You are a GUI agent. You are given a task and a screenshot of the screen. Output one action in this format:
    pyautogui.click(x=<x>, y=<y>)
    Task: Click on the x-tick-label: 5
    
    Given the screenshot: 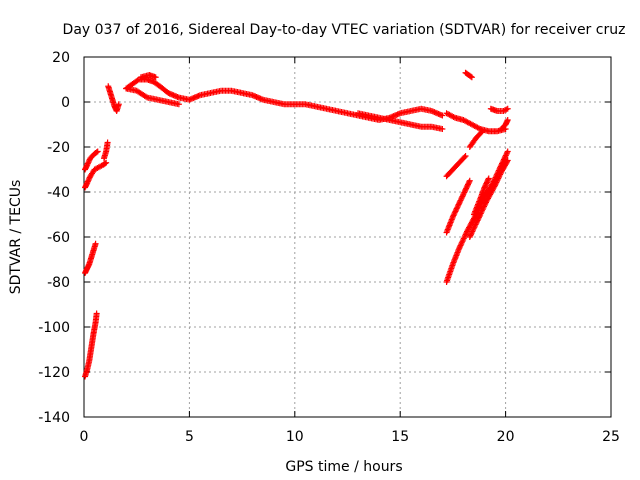 What is the action you would take?
    pyautogui.click(x=189, y=437)
    